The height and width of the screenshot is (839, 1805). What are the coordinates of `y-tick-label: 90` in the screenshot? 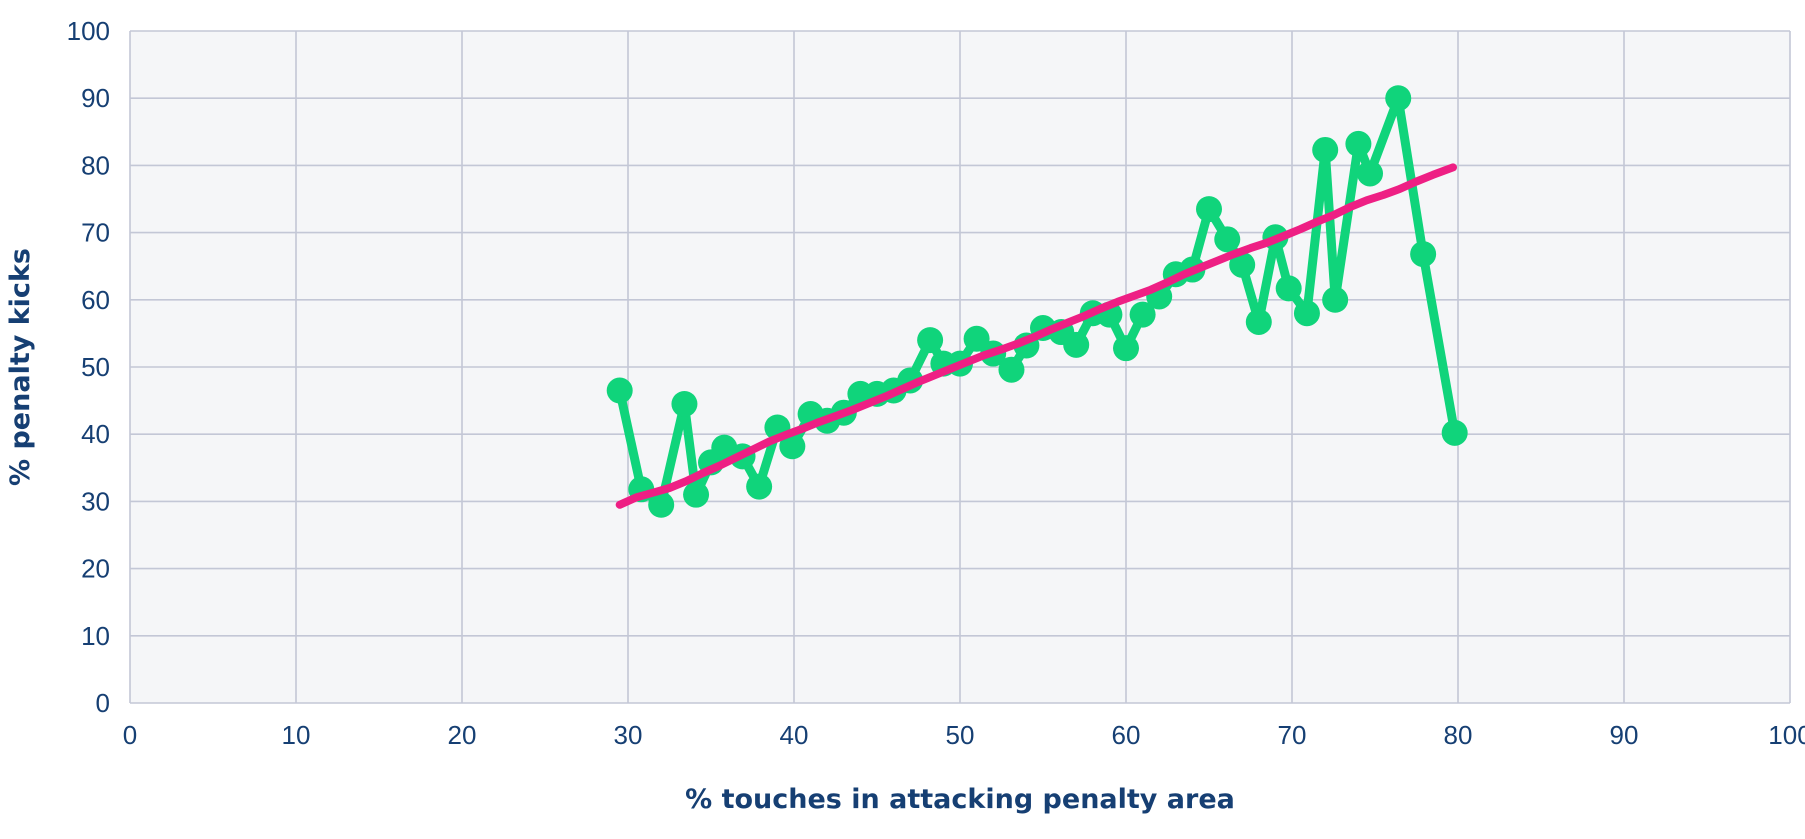 It's located at (95, 98).